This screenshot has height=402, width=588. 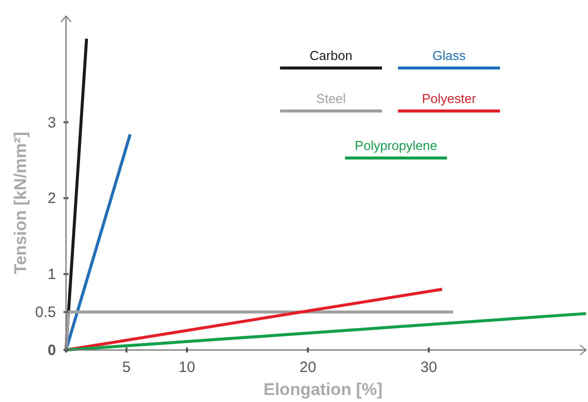 I want to click on x-axis-title: Elongation [%], so click(x=323, y=389).